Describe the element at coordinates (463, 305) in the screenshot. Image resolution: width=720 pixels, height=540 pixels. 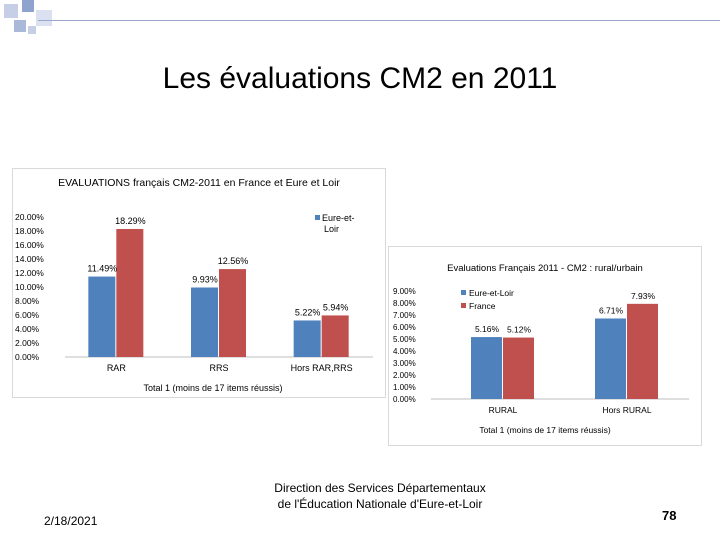
I see `chart2-legend-swatch-france` at that location.